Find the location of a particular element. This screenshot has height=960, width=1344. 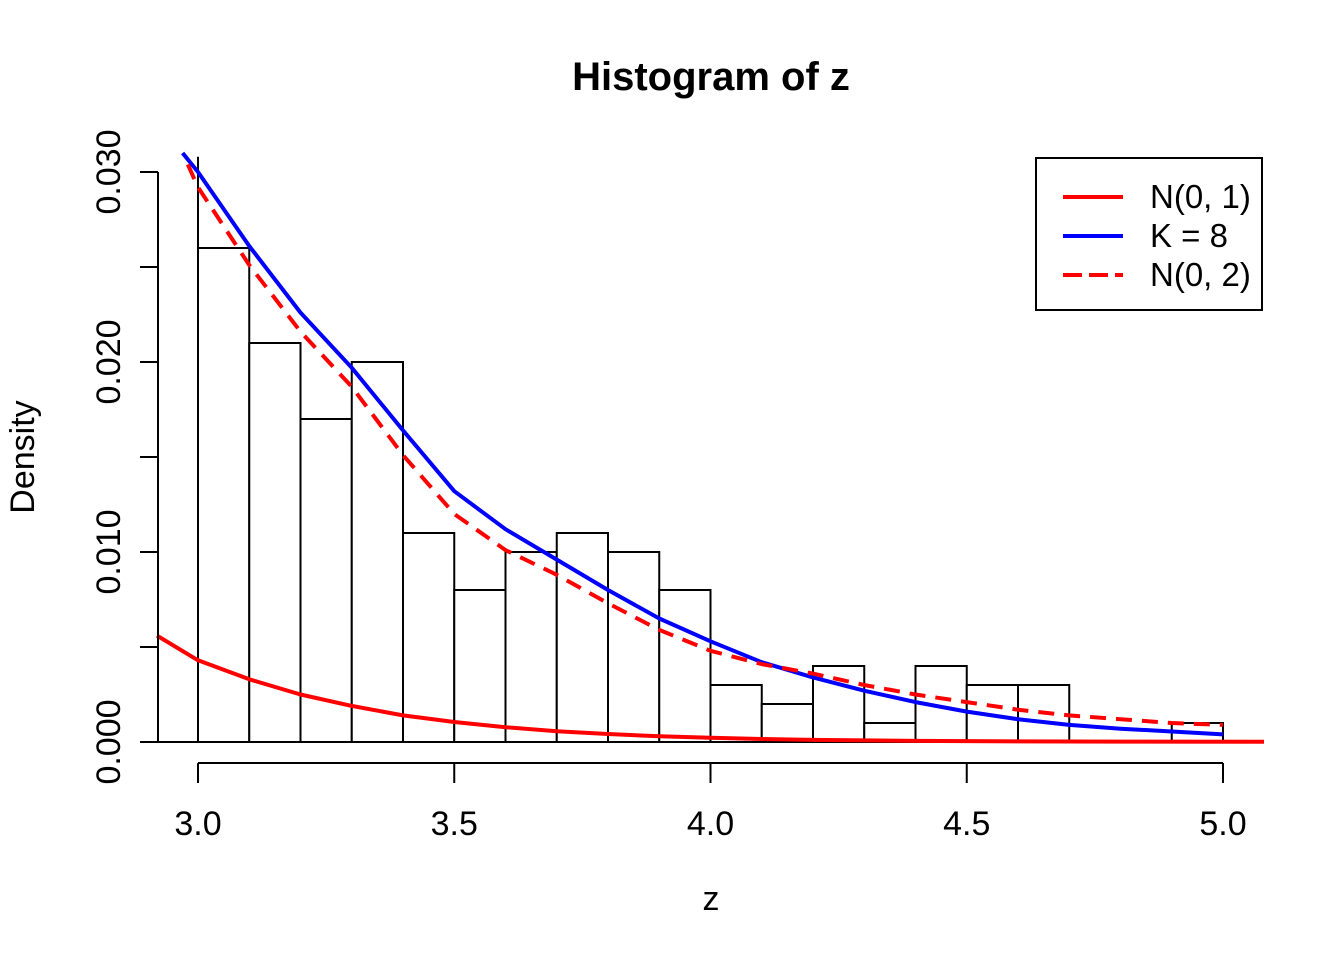

legend-label-n02: N(0, 2) is located at coordinates (1200, 274).